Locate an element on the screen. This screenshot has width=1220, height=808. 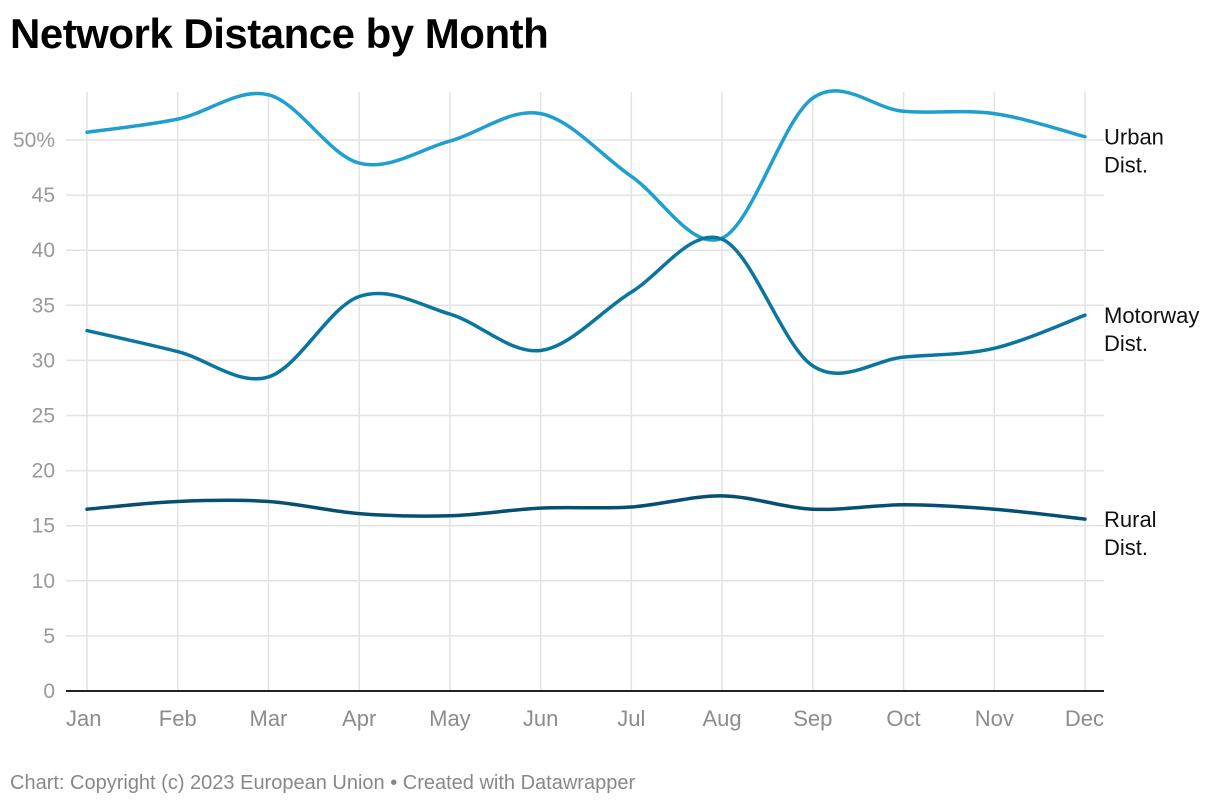
y-tick-label: 35 is located at coordinates (43, 305).